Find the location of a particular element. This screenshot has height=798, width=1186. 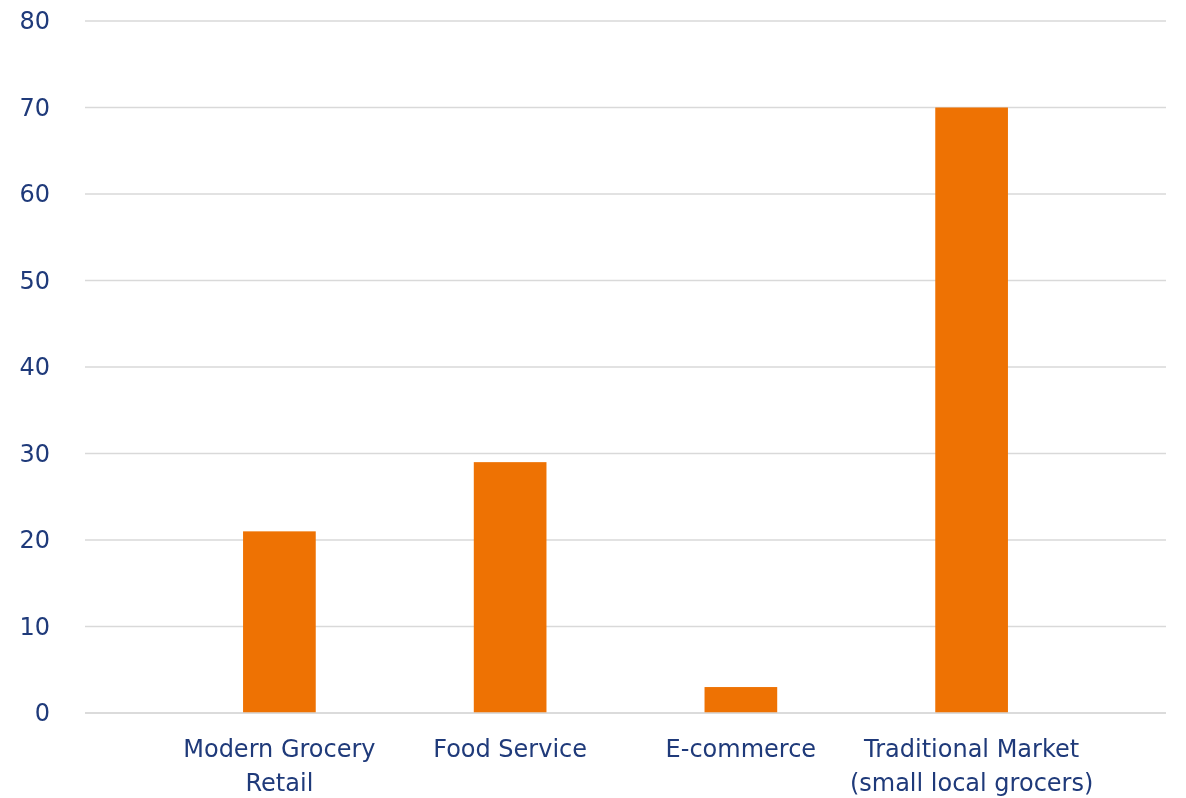

y-tick-label: 10 is located at coordinates (34, 626).